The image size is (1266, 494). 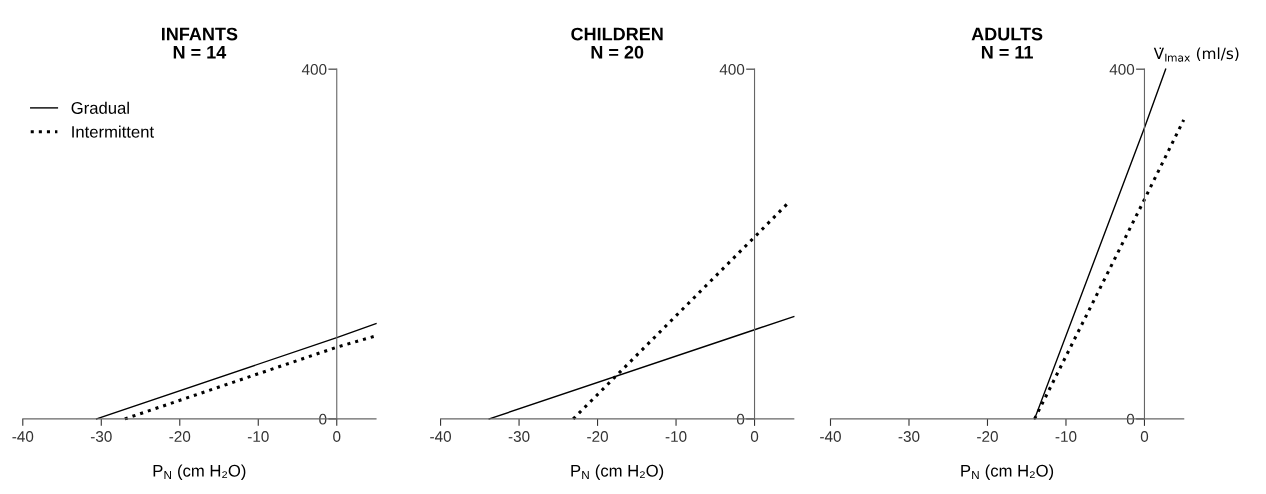 What do you see at coordinates (1196, 54) in the screenshot?
I see `y-axis-title: V̇$_{Imax}$ (ml/s)` at bounding box center [1196, 54].